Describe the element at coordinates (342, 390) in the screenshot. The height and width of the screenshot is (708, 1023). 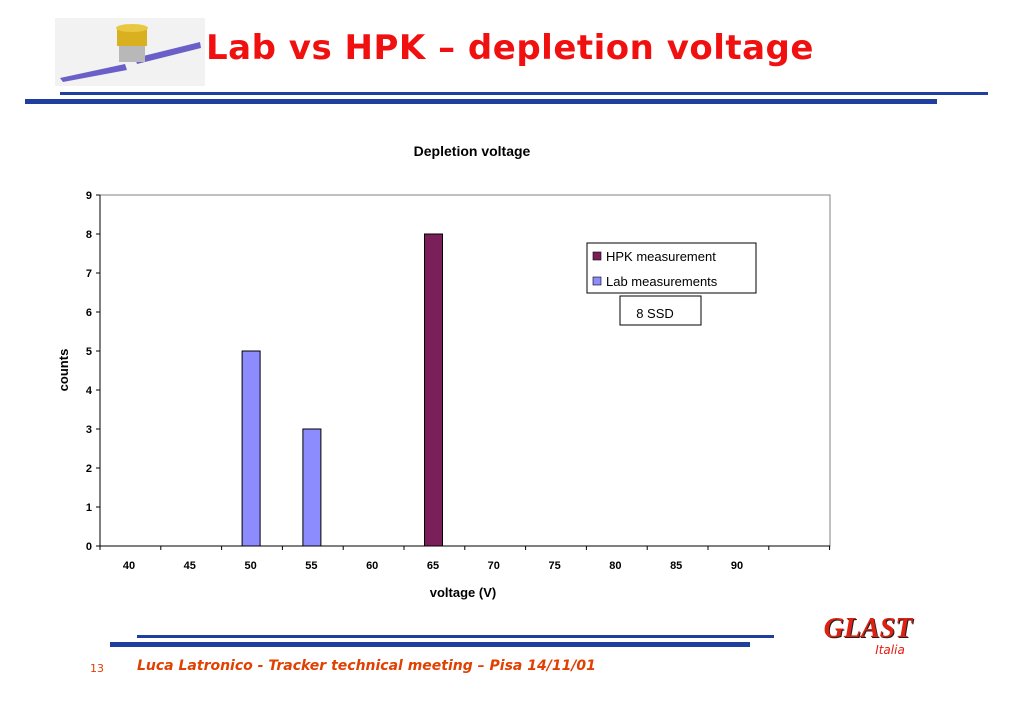
I see `bars-group` at that location.